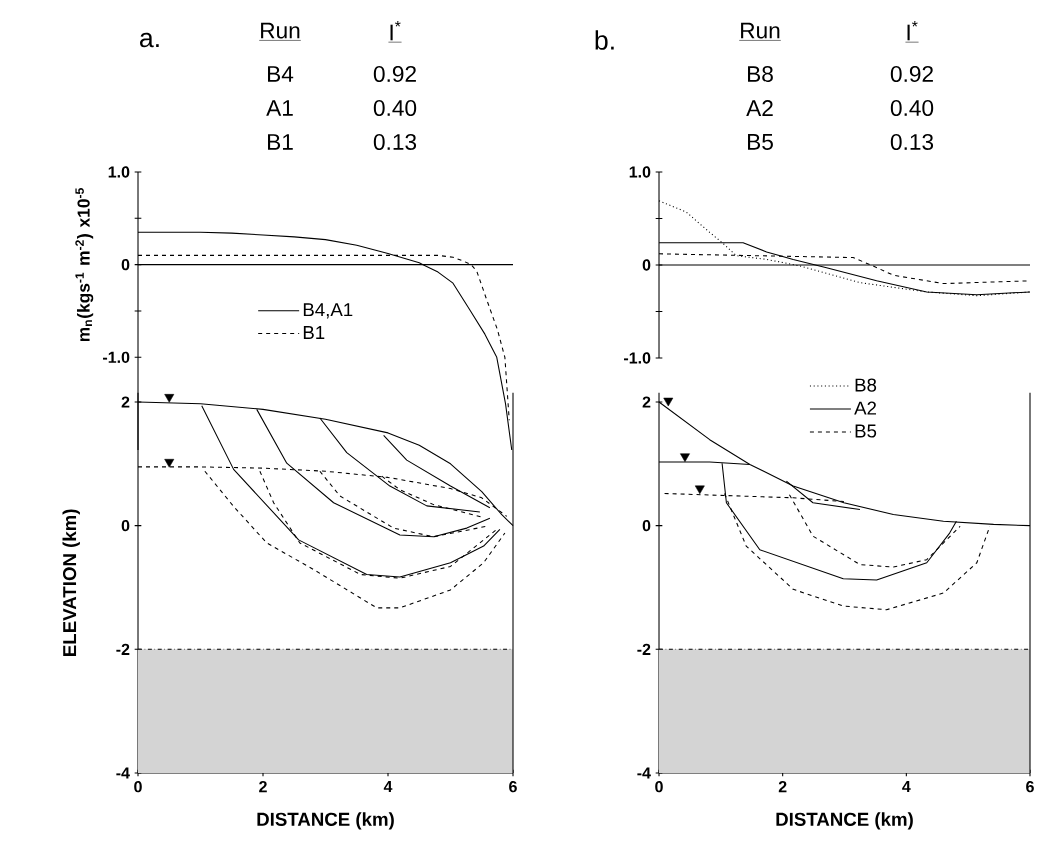 This screenshot has height=855, width=1039. I want to click on legend-label: B1, so click(314, 332).